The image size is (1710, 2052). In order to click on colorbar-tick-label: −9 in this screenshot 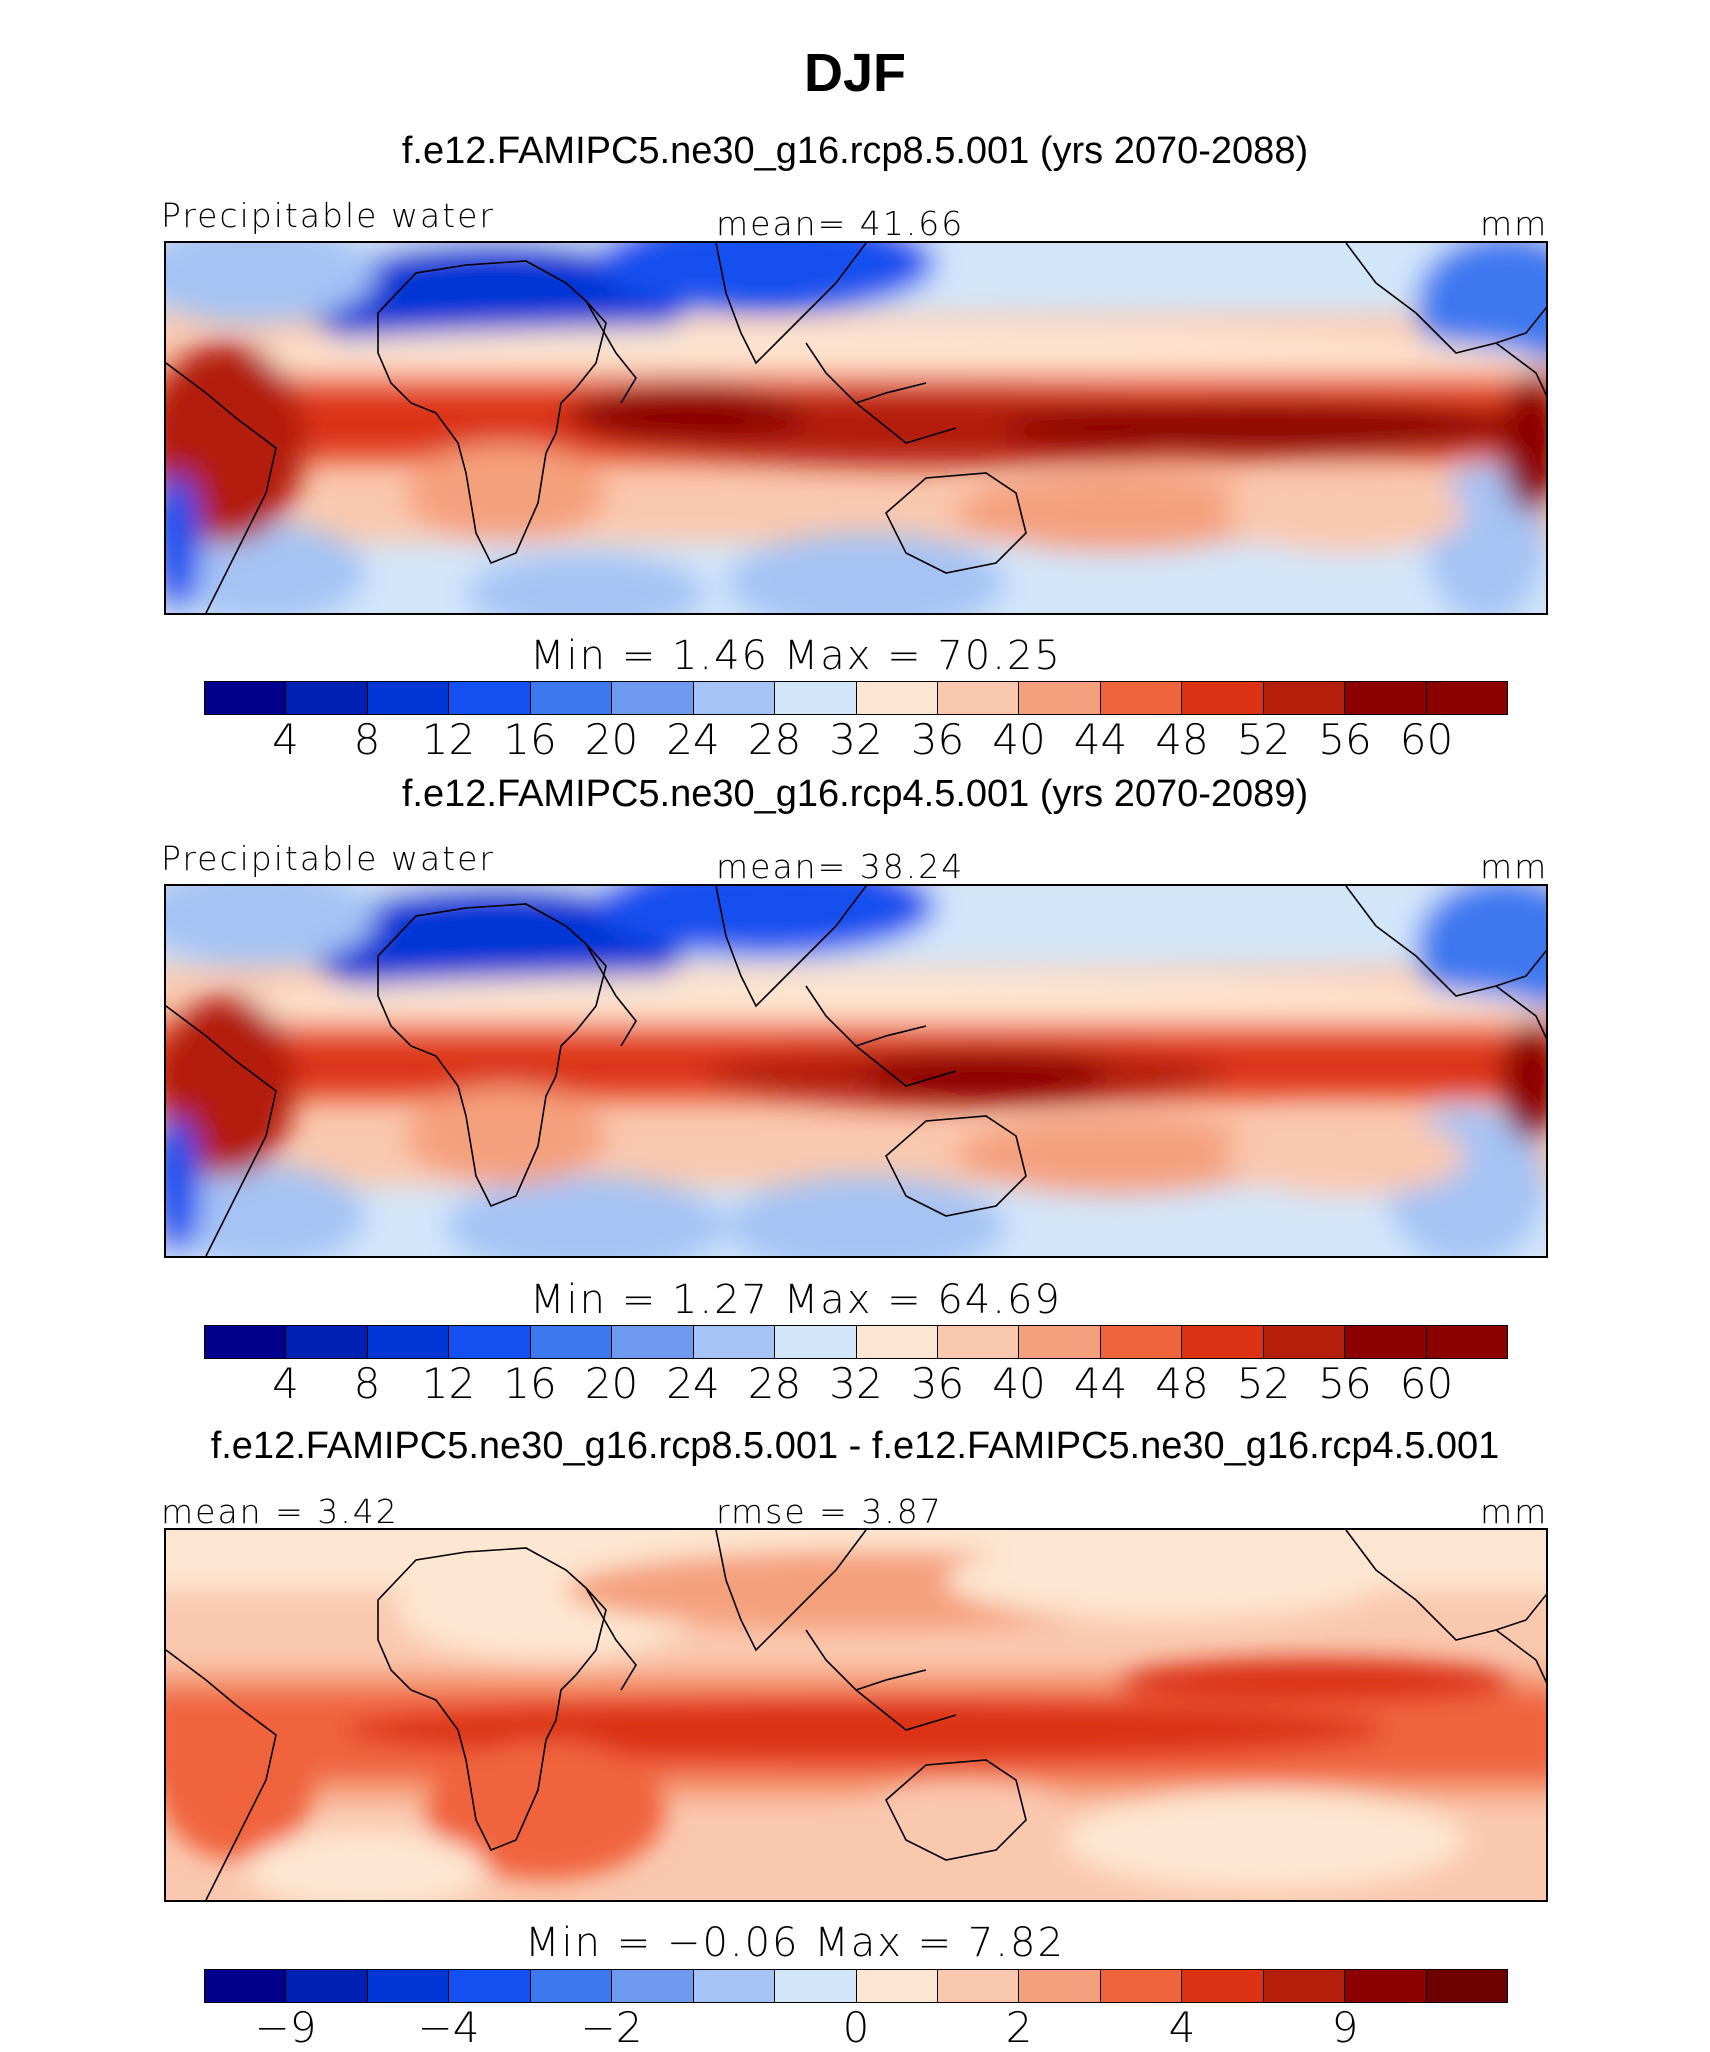, I will do `click(285, 2027)`.